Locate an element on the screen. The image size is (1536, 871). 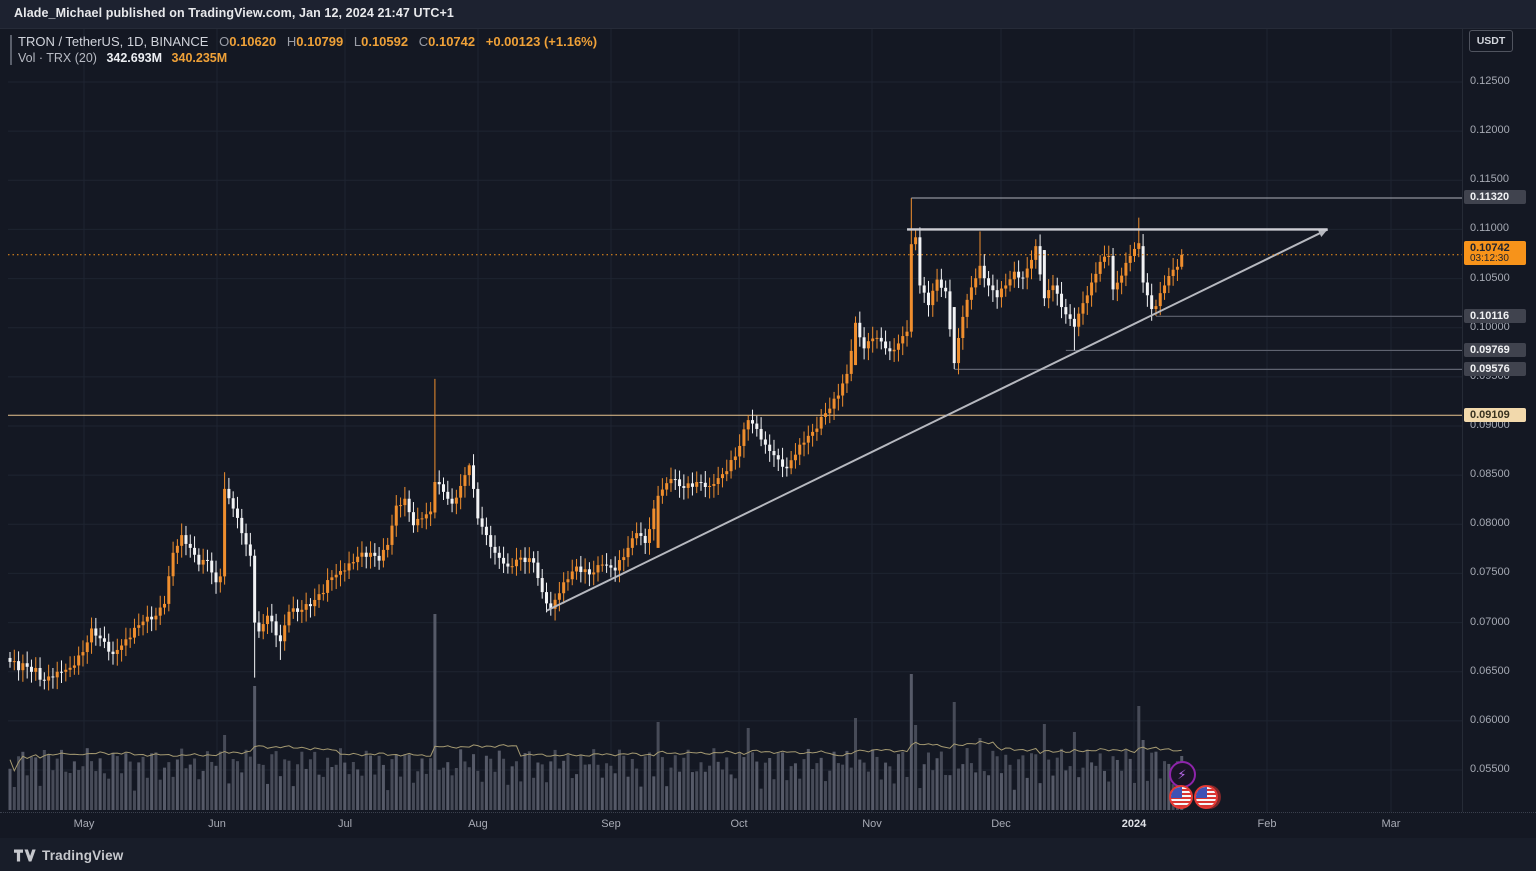
month-label-feb: Feb is located at coordinates (1267, 824).